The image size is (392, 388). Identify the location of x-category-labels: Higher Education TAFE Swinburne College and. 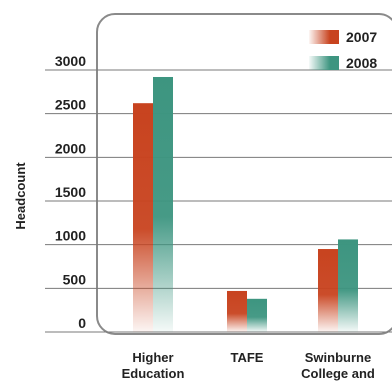
(248, 365).